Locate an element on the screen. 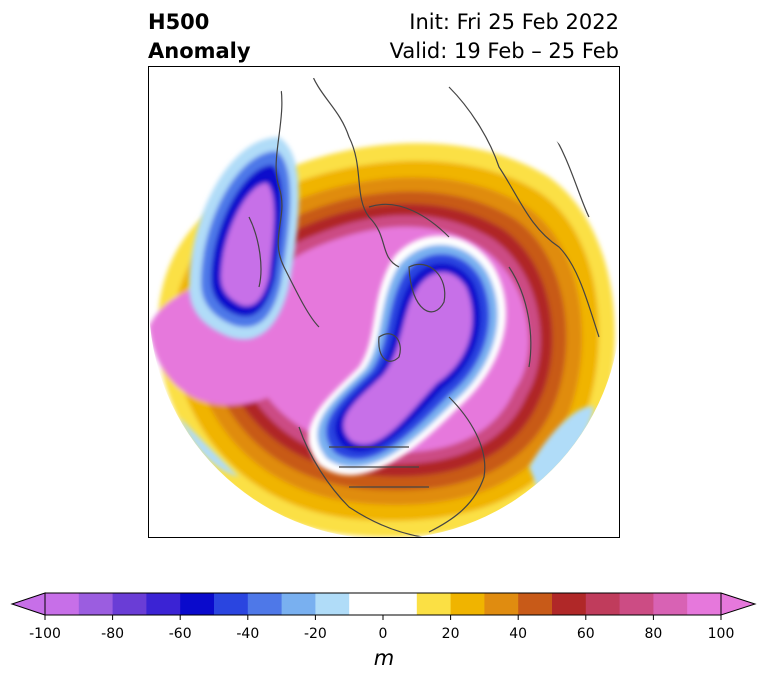 The image size is (768, 684). colorbar-tick-label: -100 is located at coordinates (45, 634).